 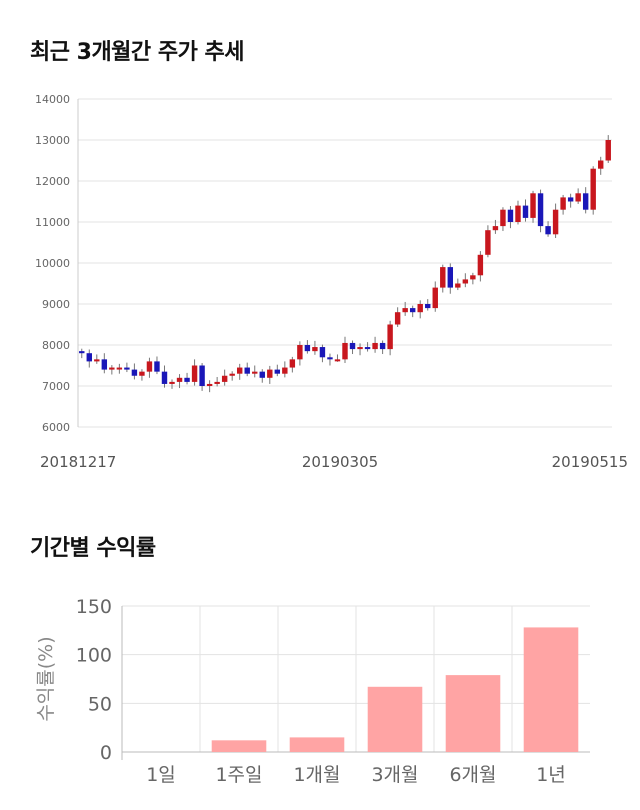 I want to click on returns-tick-label: 100, so click(x=94, y=656).